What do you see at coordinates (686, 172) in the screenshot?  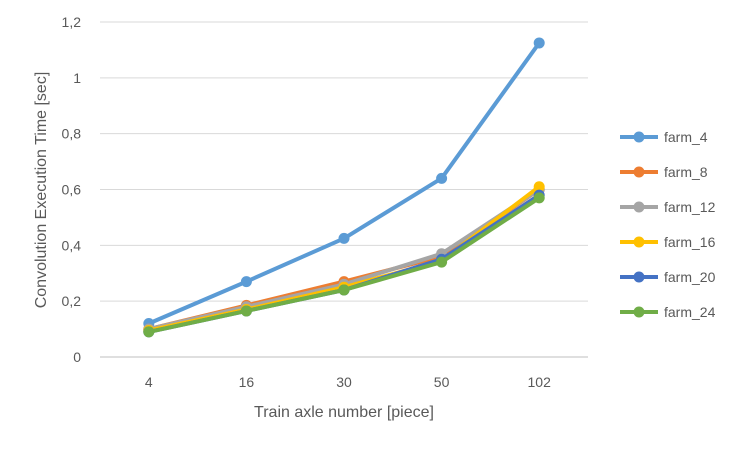 I see `legend-label: farm_8` at bounding box center [686, 172].